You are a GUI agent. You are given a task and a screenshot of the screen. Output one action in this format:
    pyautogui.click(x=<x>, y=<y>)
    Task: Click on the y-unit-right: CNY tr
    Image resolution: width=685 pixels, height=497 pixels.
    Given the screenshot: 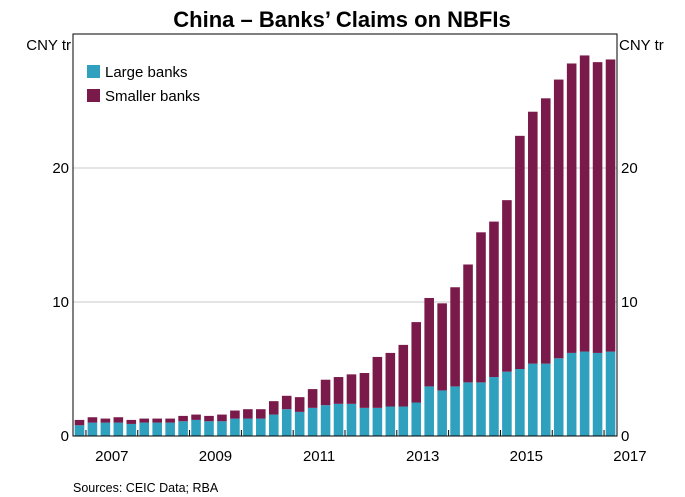 What is the action you would take?
    pyautogui.click(x=641, y=45)
    